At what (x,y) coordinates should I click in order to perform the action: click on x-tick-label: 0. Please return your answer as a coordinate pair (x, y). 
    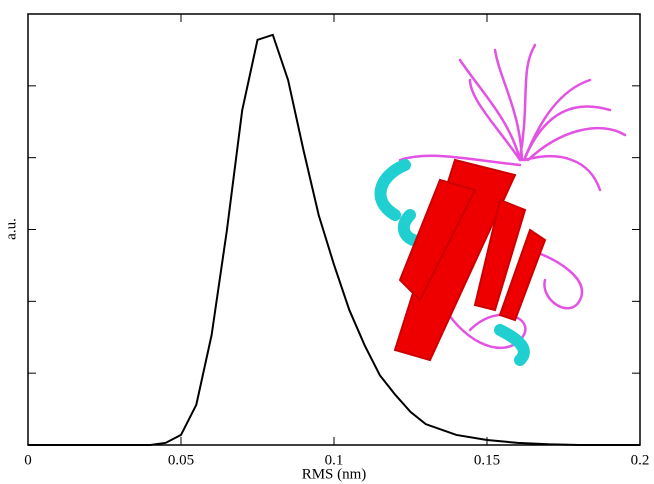
    Looking at the image, I should click on (28, 460).